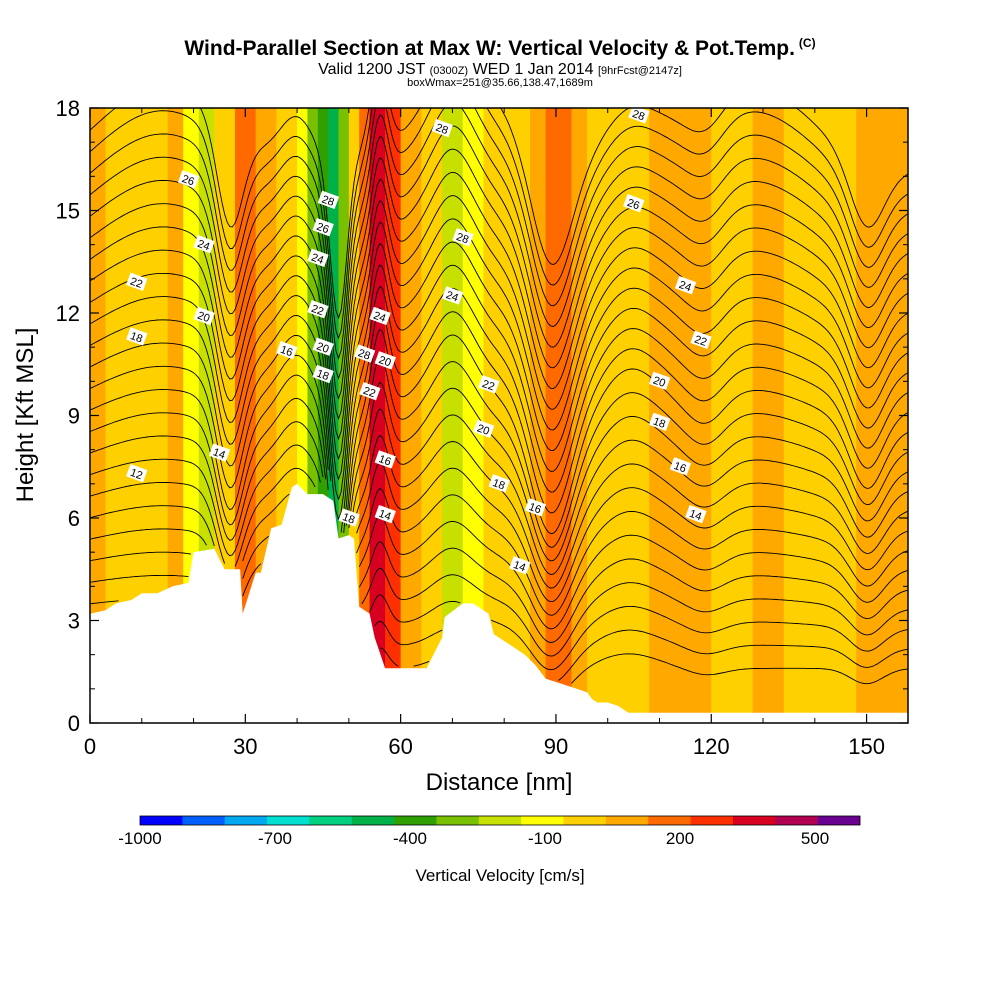 The image size is (1000, 1000). Describe the element at coordinates (696, 515) in the screenshot. I see `contour-label-text: 14` at that location.